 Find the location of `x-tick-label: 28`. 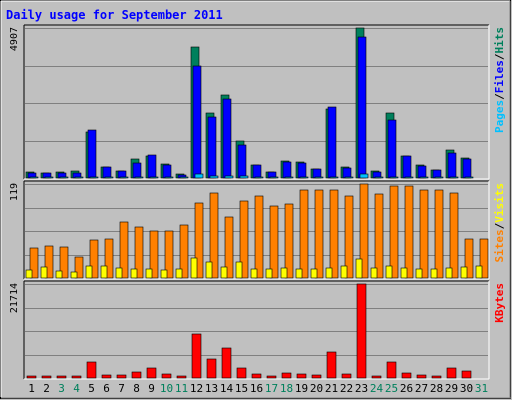

x-tick-label: 28 is located at coordinates (436, 388).